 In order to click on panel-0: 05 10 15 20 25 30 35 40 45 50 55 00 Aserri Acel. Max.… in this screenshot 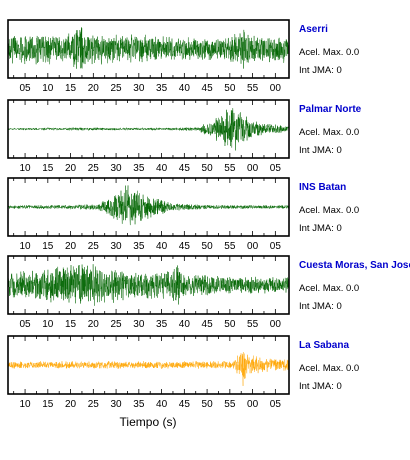, I will do `click(183, 56)`.